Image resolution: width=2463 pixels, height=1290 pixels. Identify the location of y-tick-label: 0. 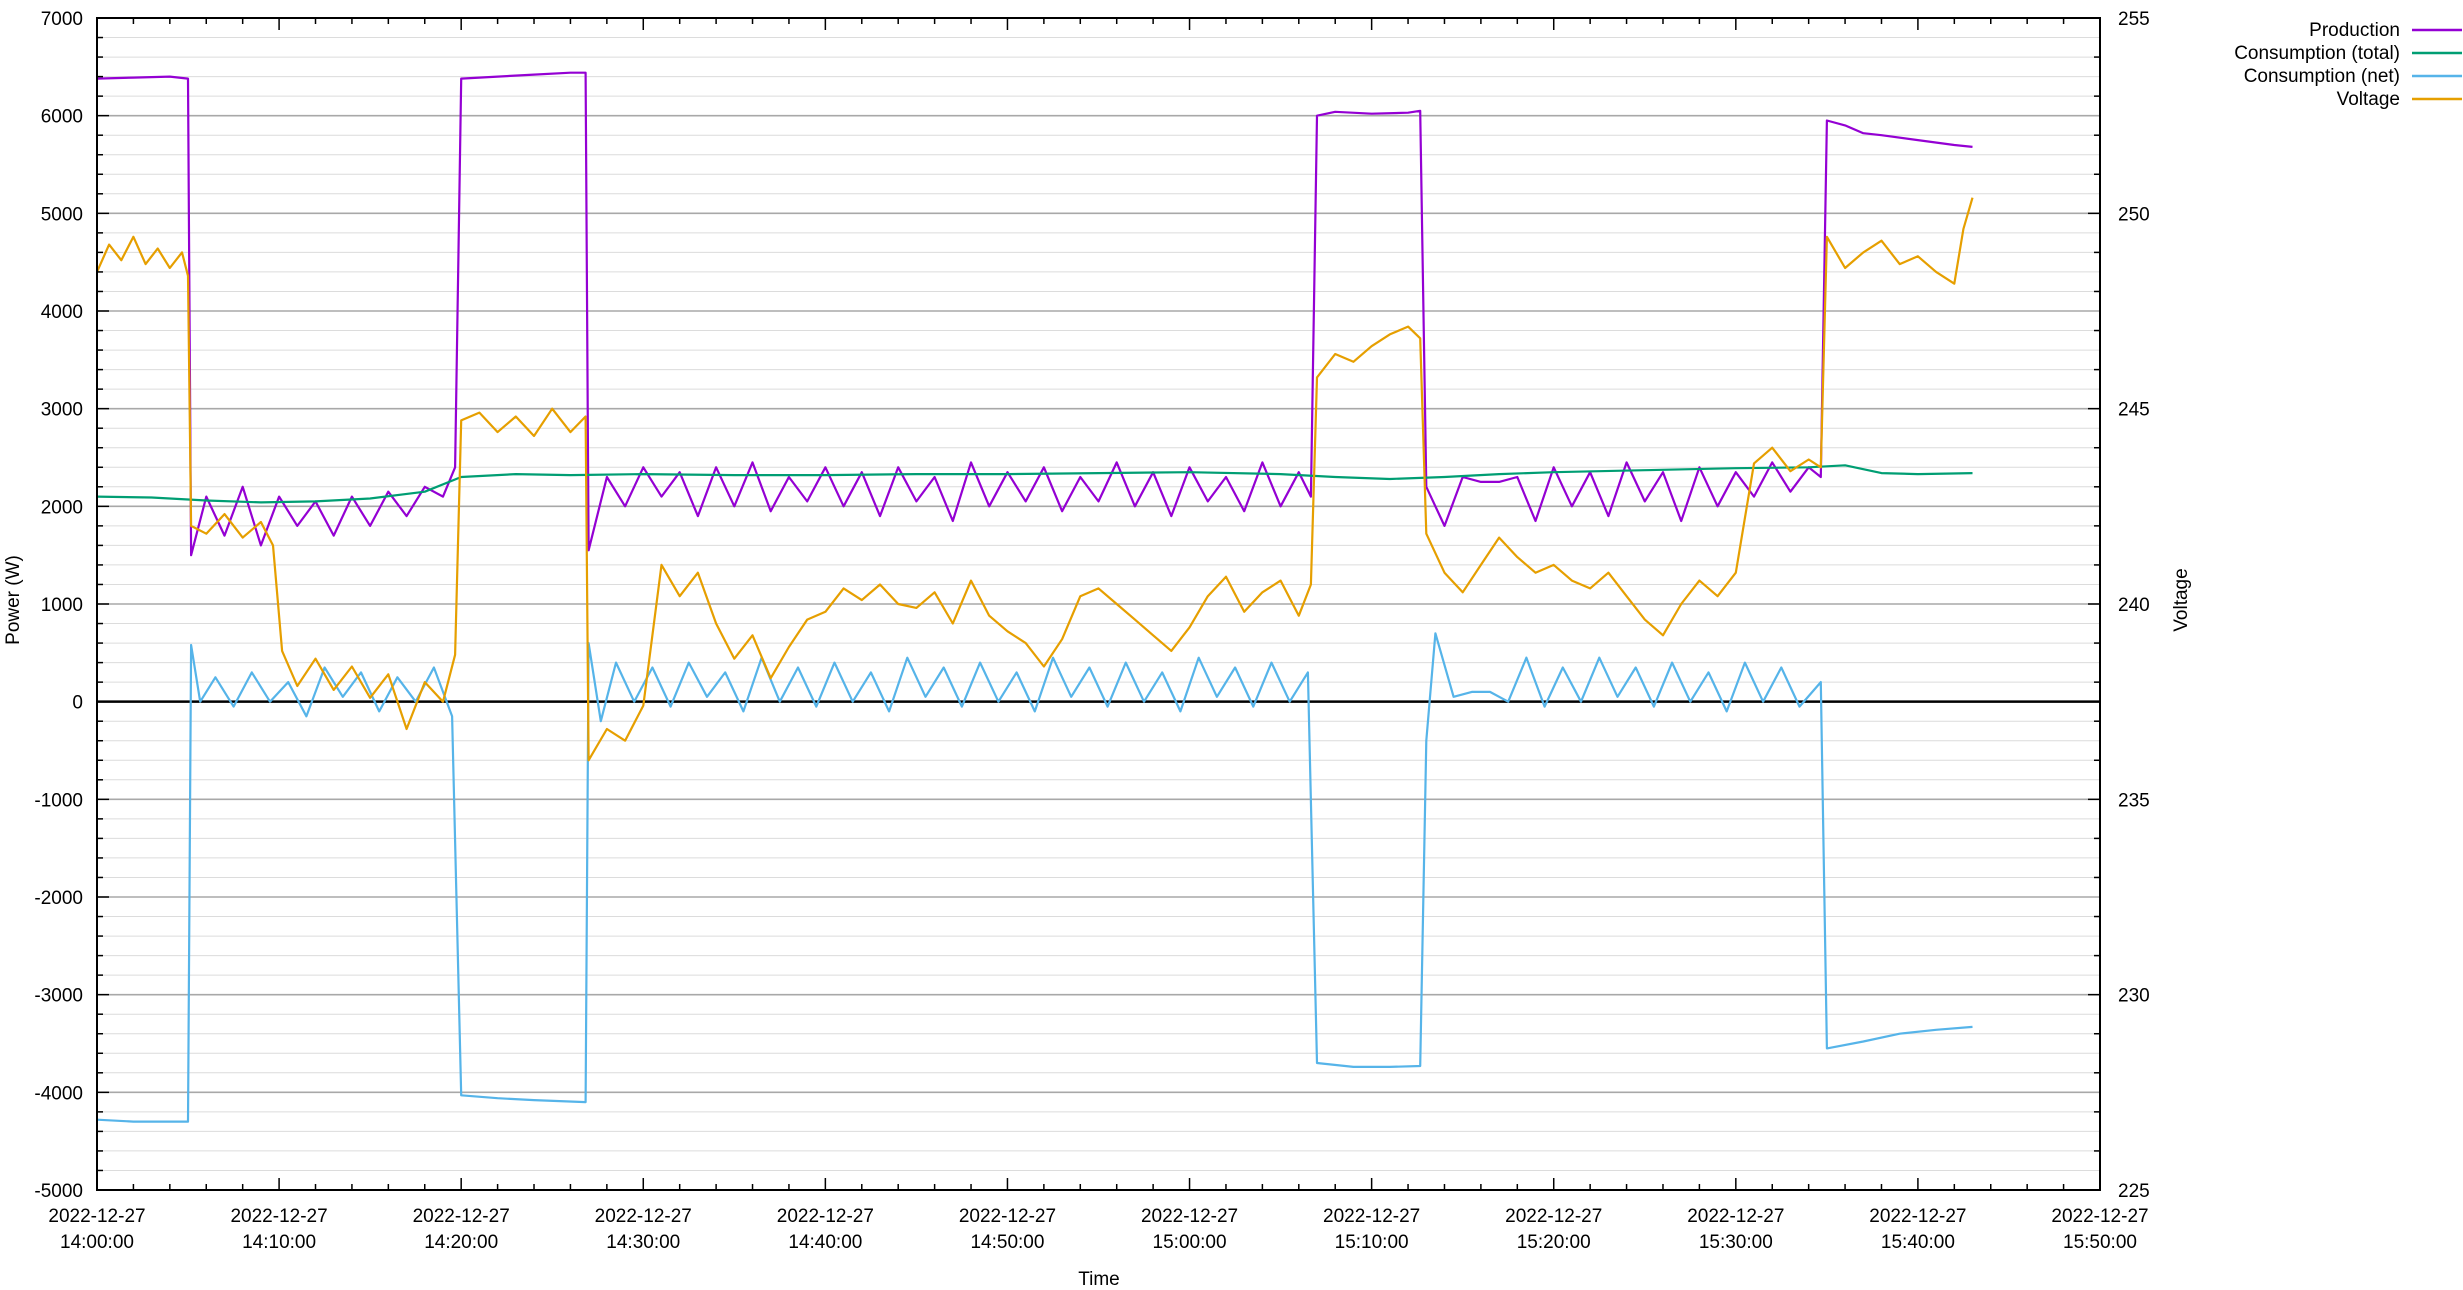
(77, 703).